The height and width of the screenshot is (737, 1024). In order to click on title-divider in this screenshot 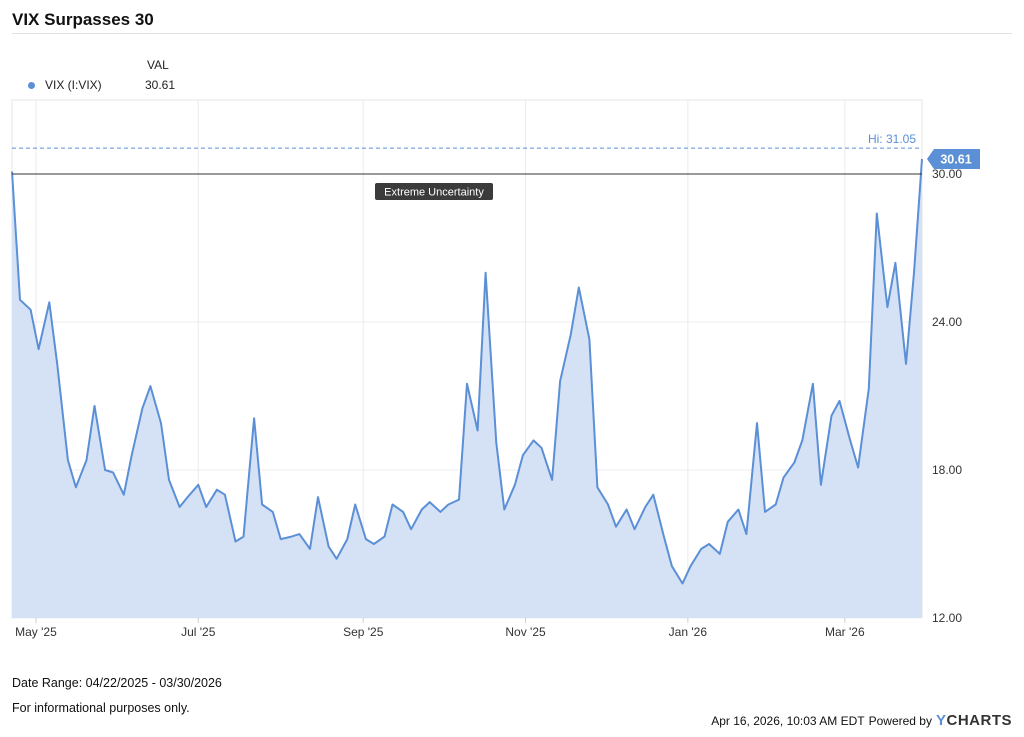, I will do `click(512, 33)`.